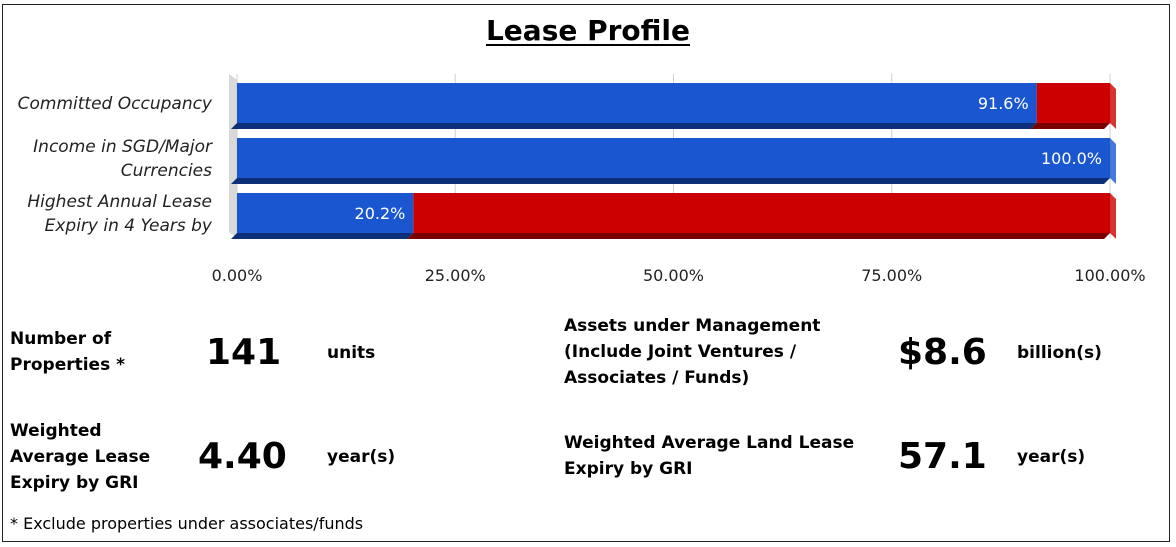 The height and width of the screenshot is (547, 1176). Describe the element at coordinates (891, 275) in the screenshot. I see `x-tick-label: 75.00%` at that location.